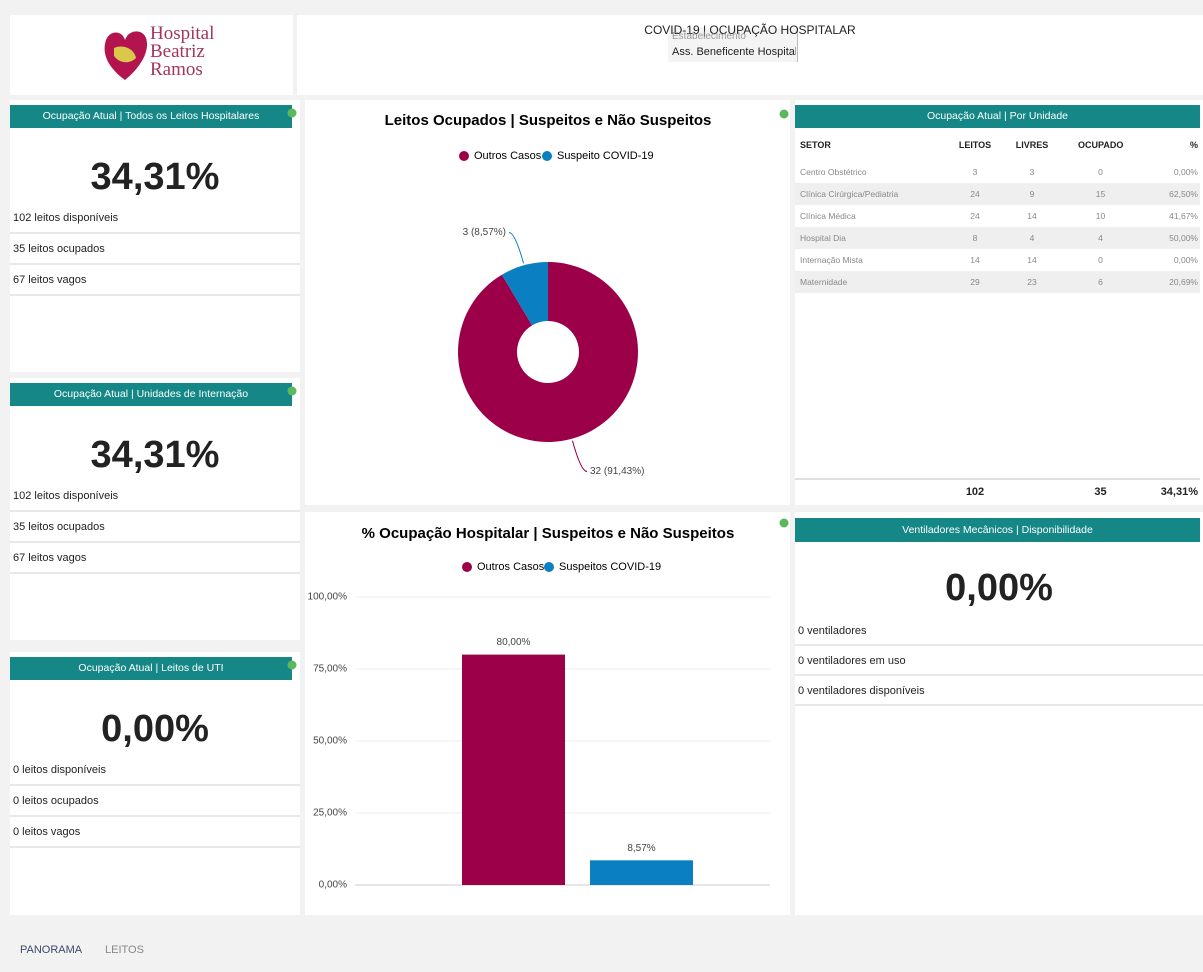 The image size is (1203, 972). What do you see at coordinates (155, 496) in the screenshot?
I see `kpi-line: 102 leitos disponíveis` at bounding box center [155, 496].